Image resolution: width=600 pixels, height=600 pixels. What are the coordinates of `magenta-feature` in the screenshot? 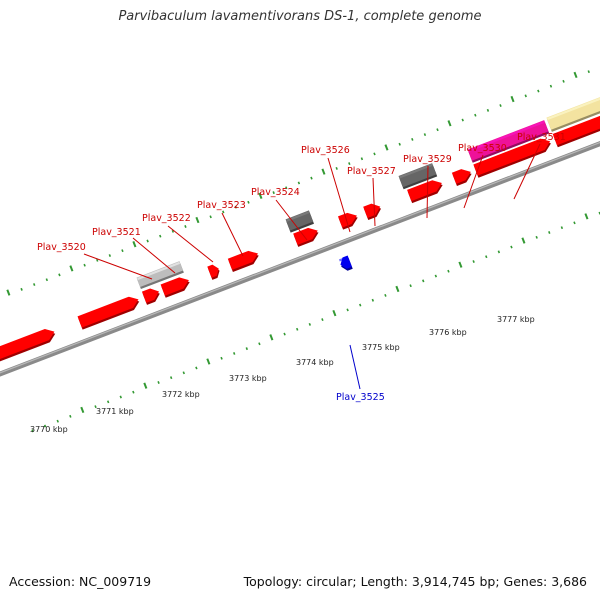 It's located at (508, 141).